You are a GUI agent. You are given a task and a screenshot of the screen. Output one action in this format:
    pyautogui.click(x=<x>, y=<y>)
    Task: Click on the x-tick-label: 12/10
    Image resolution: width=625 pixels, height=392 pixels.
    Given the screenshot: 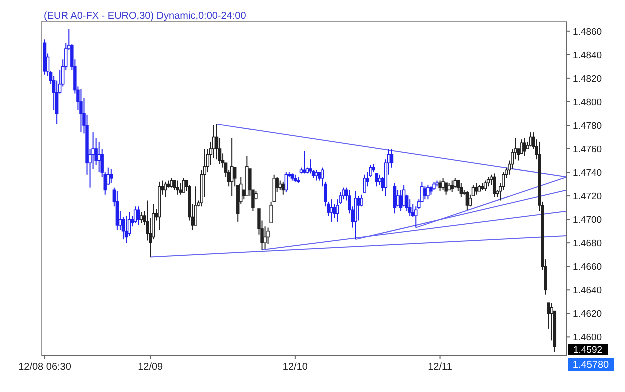 What is the action you would take?
    pyautogui.click(x=295, y=367)
    